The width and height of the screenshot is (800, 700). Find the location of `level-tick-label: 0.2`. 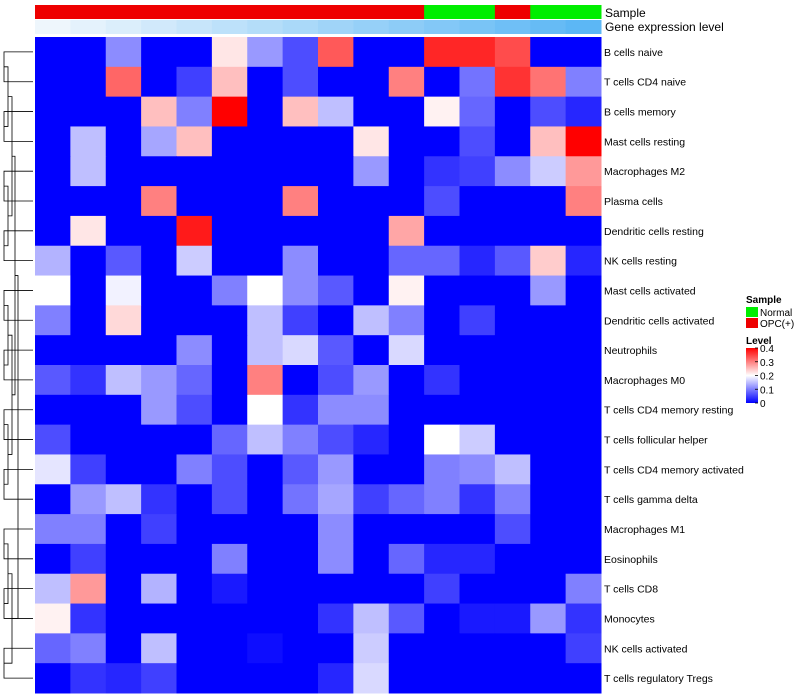

level-tick-label: 0.2 is located at coordinates (767, 377).